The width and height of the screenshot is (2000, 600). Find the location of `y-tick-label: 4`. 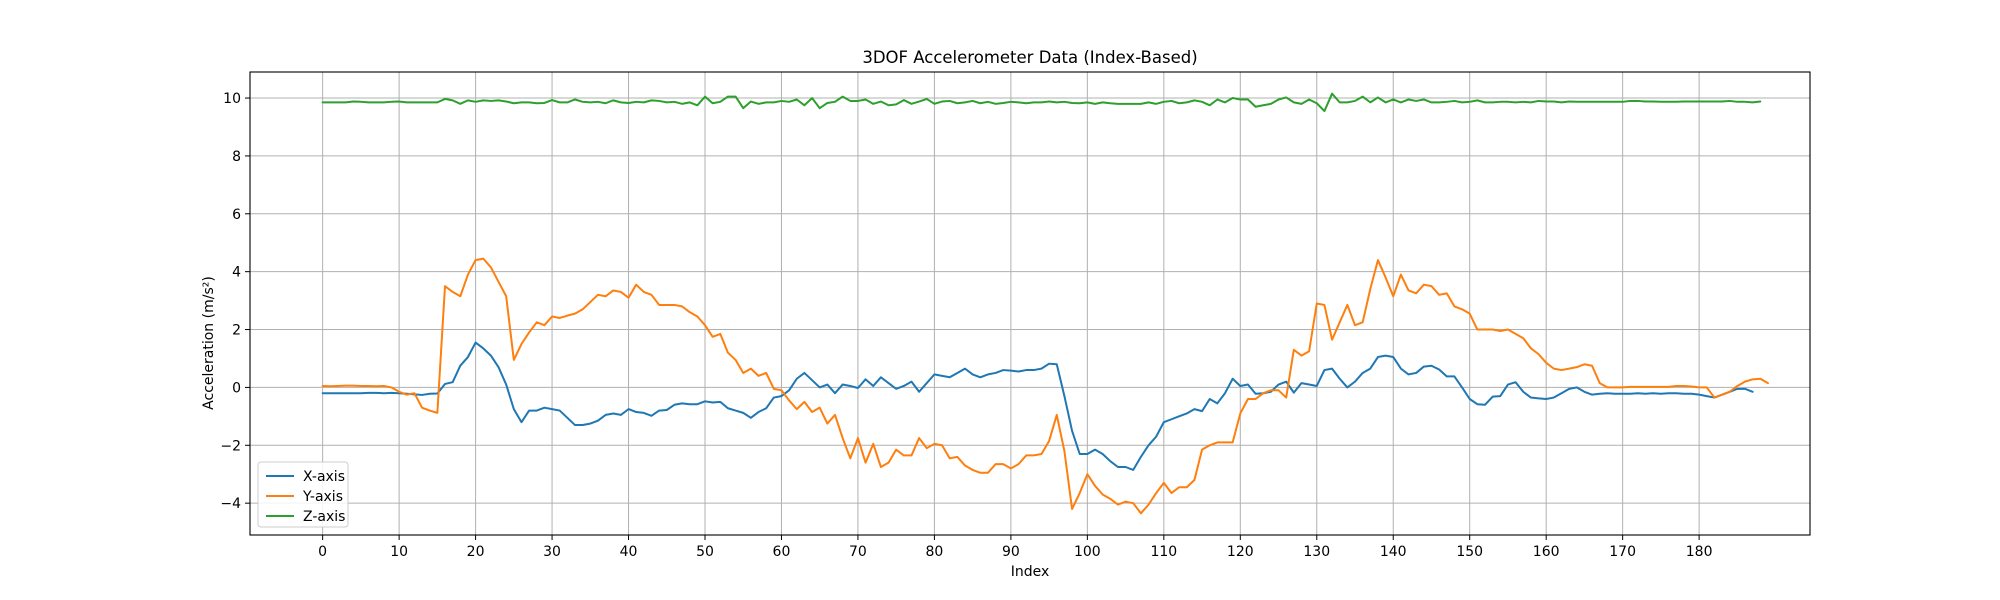

y-tick-label: 4 is located at coordinates (236, 273).